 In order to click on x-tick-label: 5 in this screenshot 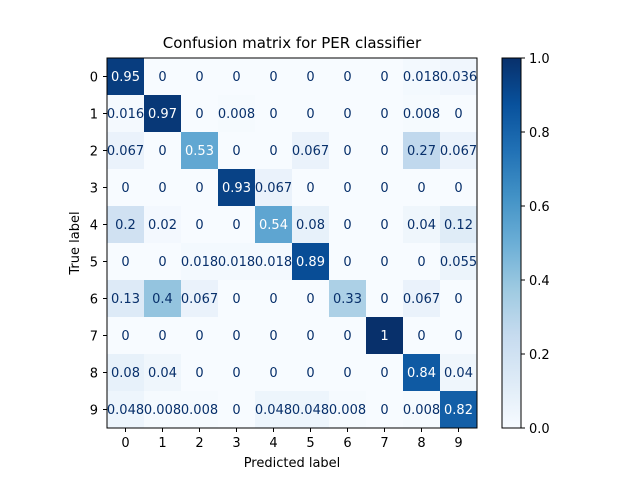, I will do `click(310, 443)`.